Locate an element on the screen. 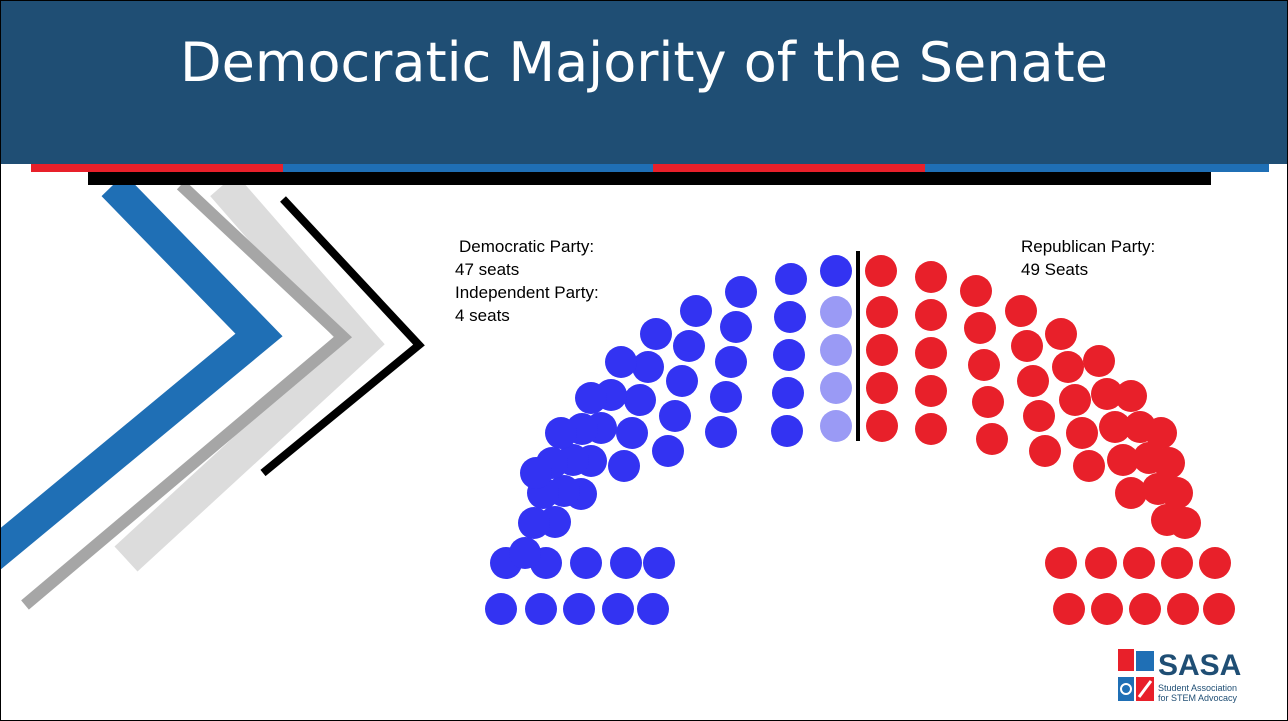 This screenshot has height=721, width=1288. independent-party-label: Independent Party: is located at coordinates (527, 292).